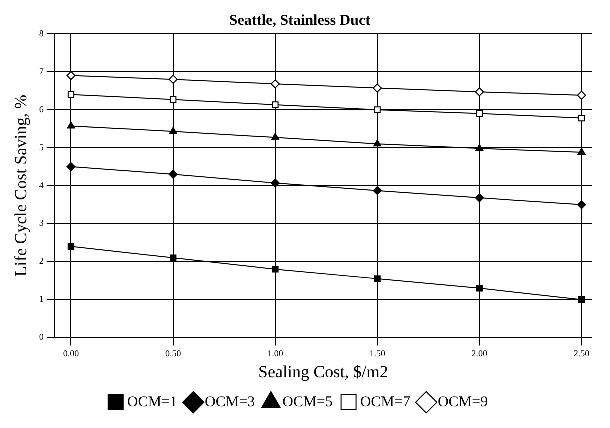 This screenshot has width=610, height=428. What do you see at coordinates (323, 372) in the screenshot?
I see `x-axis-title: Sealing Cost, $/m2` at bounding box center [323, 372].